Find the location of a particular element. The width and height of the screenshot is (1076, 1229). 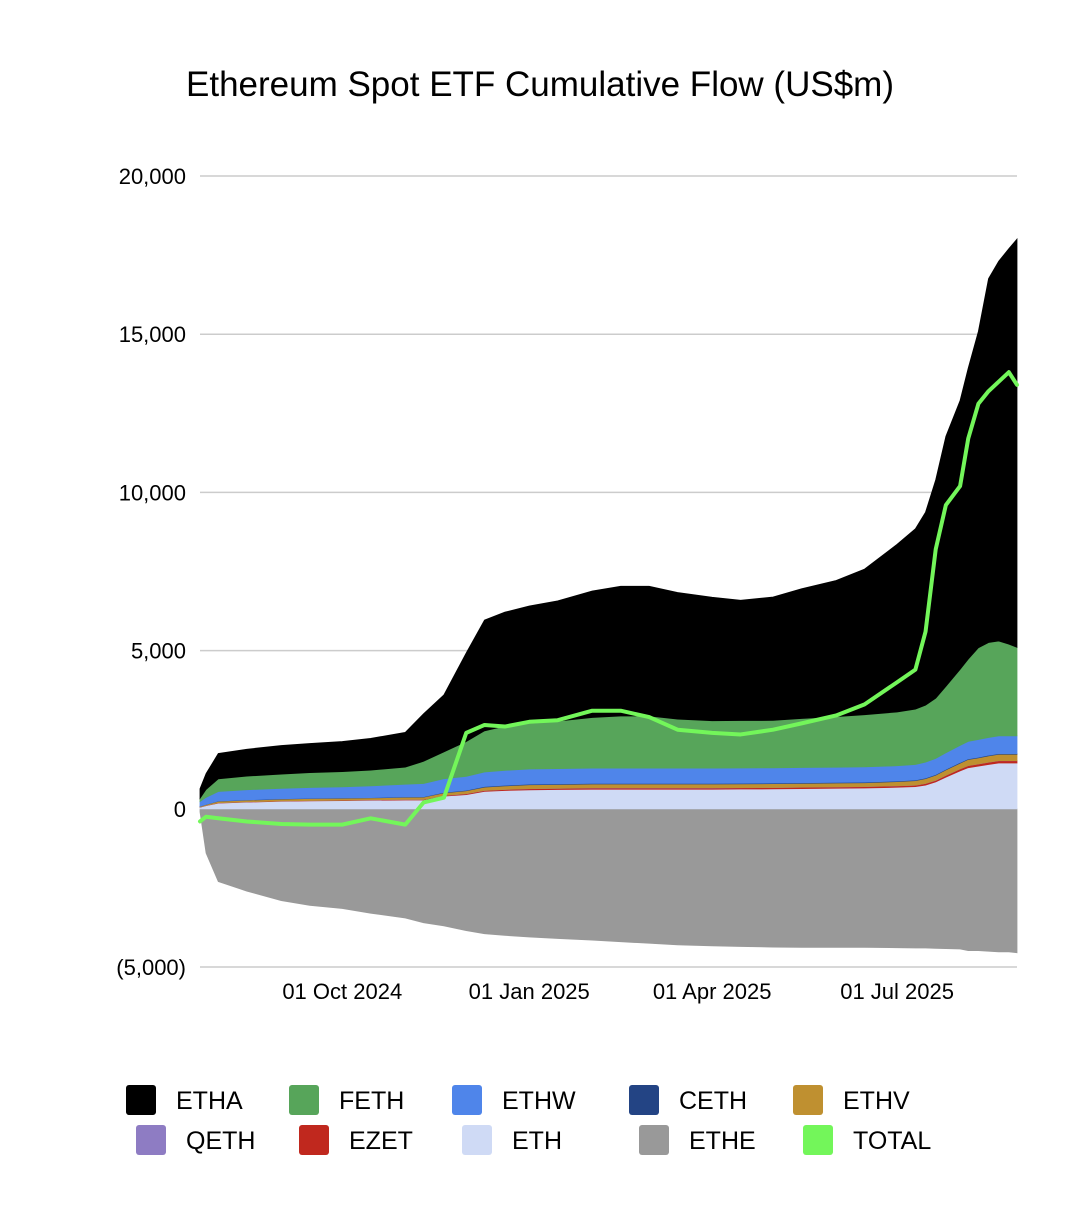

legend-label: FETH is located at coordinates (371, 1101).